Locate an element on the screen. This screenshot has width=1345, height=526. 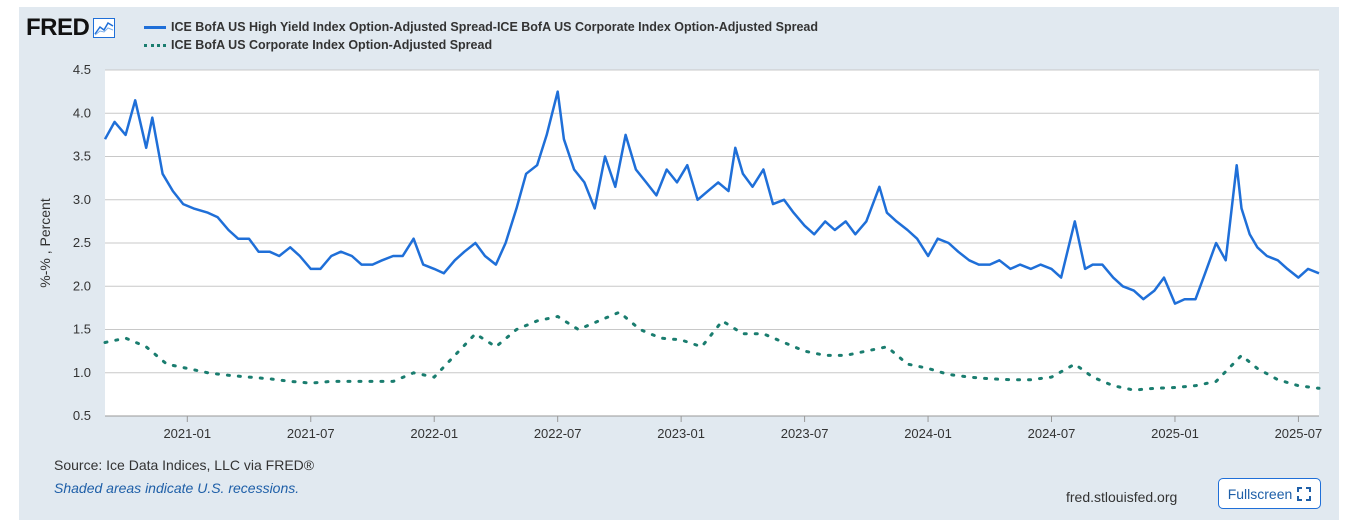
x-tick-label: 2024-01 is located at coordinates (928, 433).